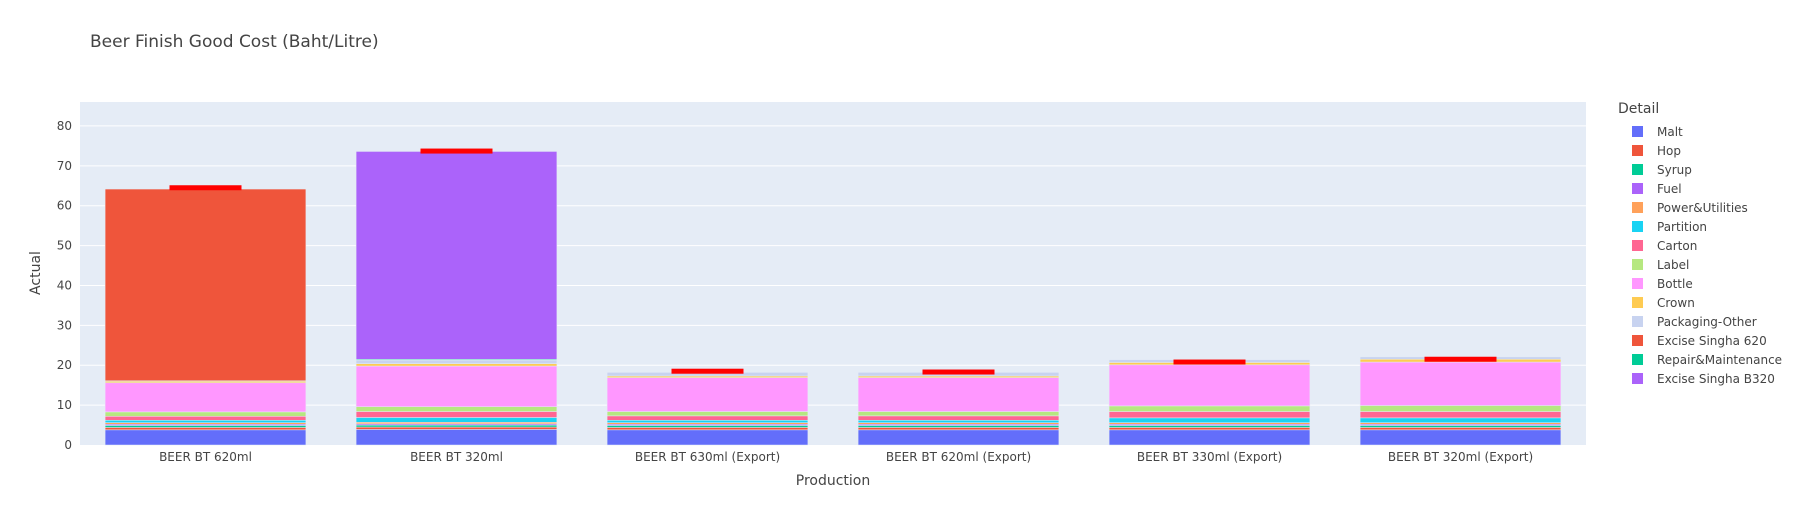 This screenshot has height=525, width=1797. Describe the element at coordinates (1675, 284) in the screenshot. I see `legend-label: Bottle` at that location.